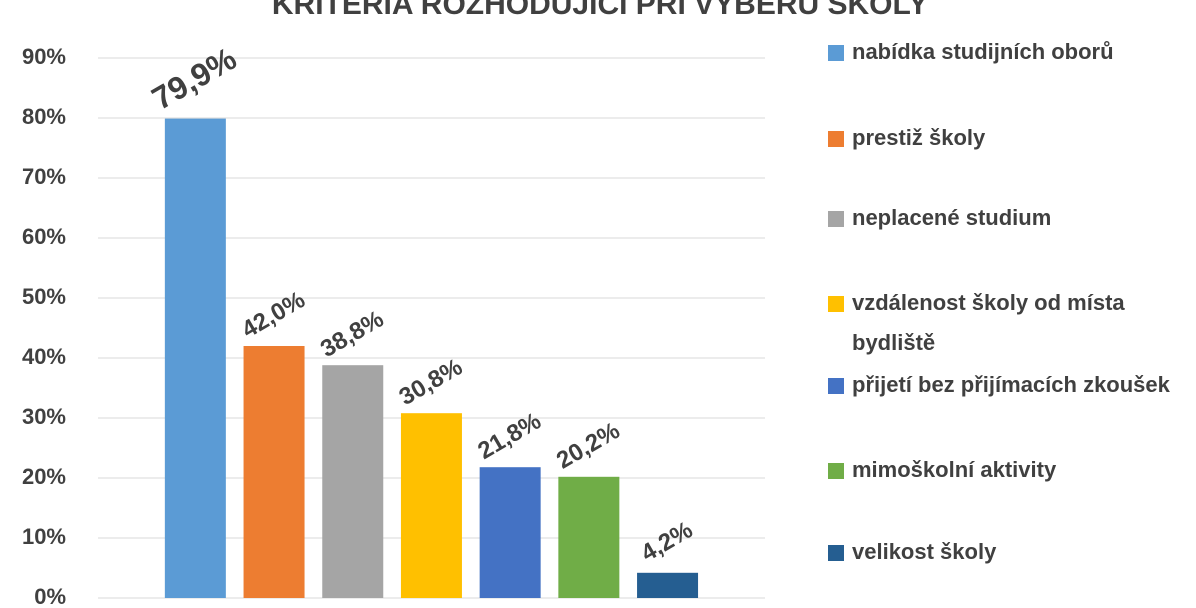 The height and width of the screenshot is (608, 1196). Describe the element at coordinates (44, 536) in the screenshot. I see `y-tick-label: 10%` at that location.